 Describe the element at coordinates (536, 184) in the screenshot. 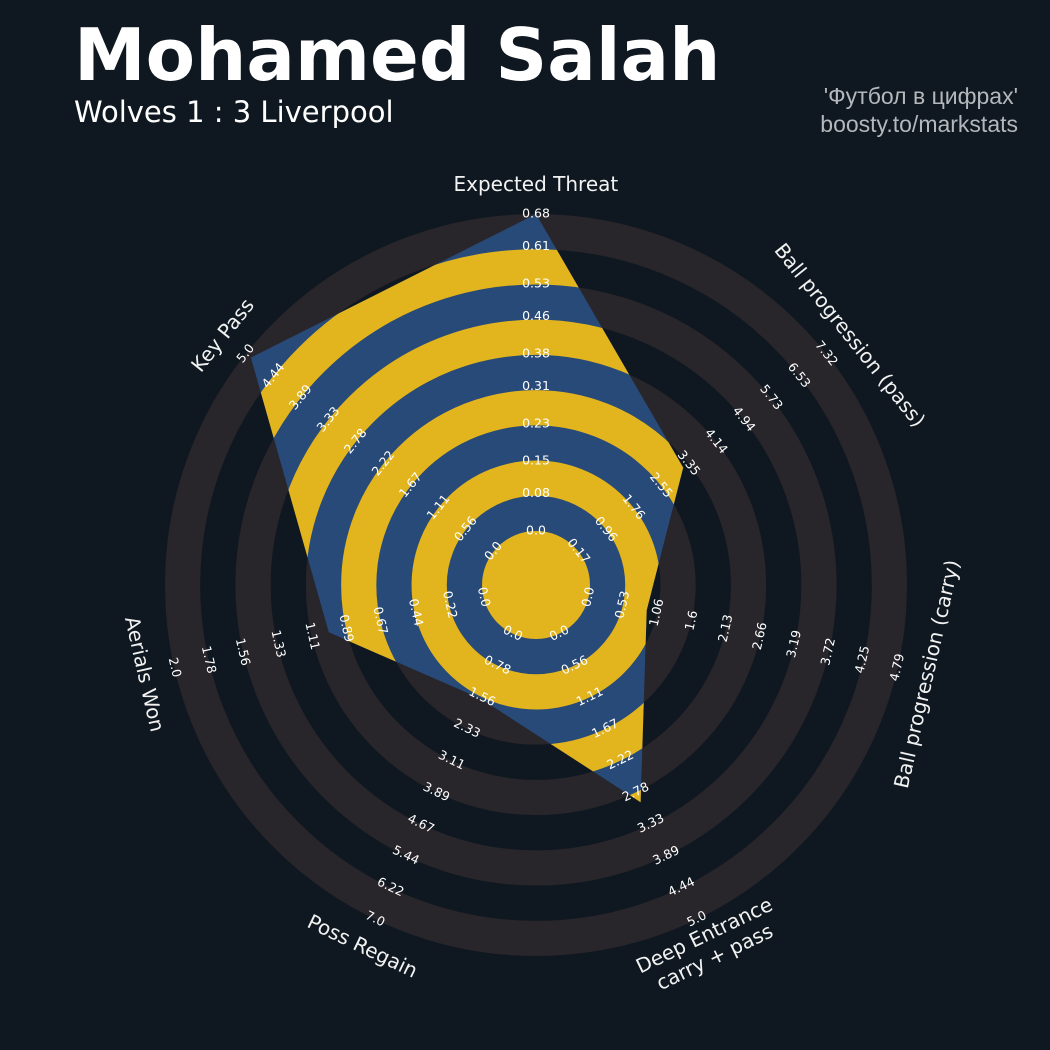

I see `axis-label: Expected Threat` at that location.